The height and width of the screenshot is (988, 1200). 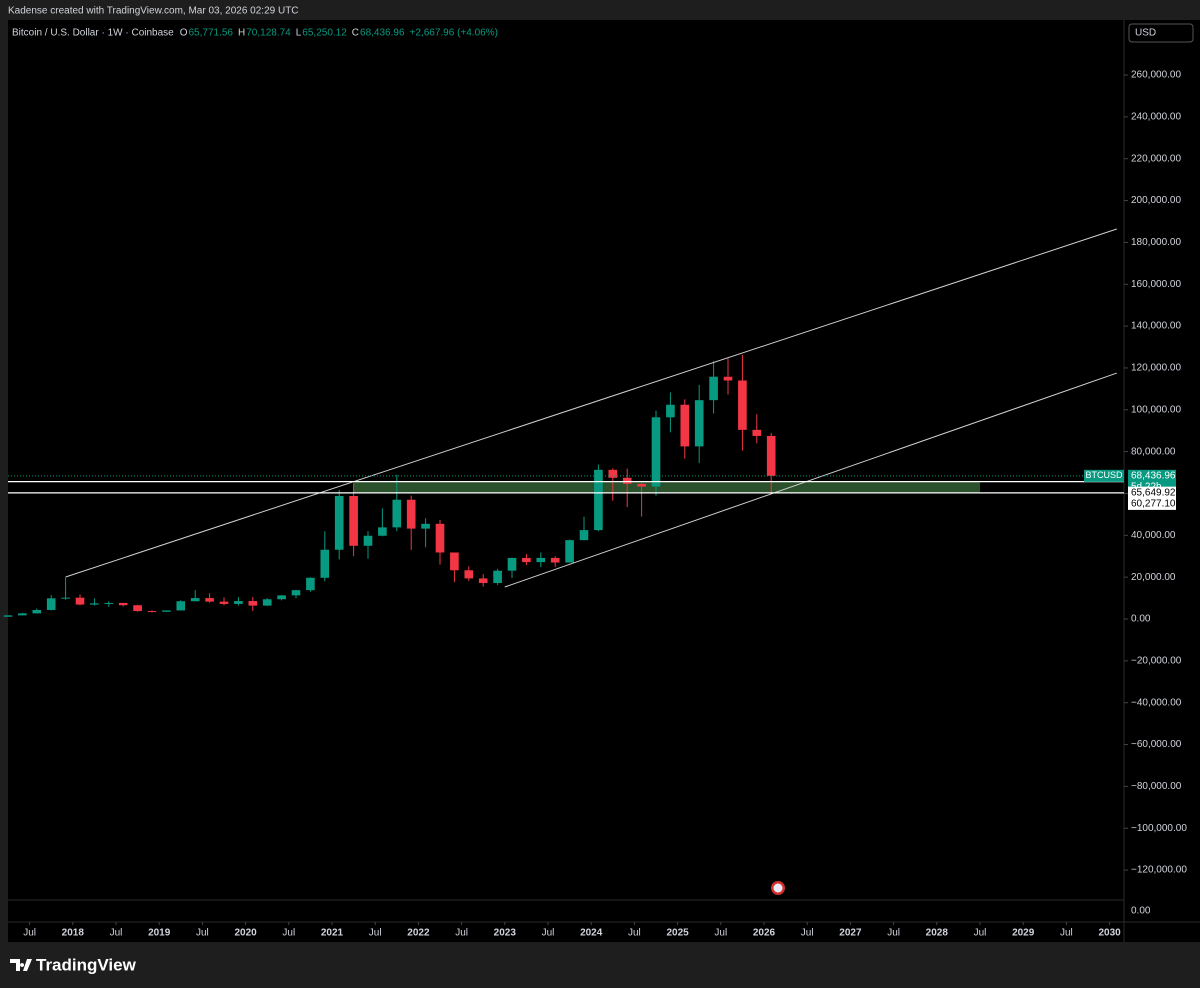 What do you see at coordinates (1156, 75) in the screenshot?
I see `y-tick-label: 260,000.00` at bounding box center [1156, 75].